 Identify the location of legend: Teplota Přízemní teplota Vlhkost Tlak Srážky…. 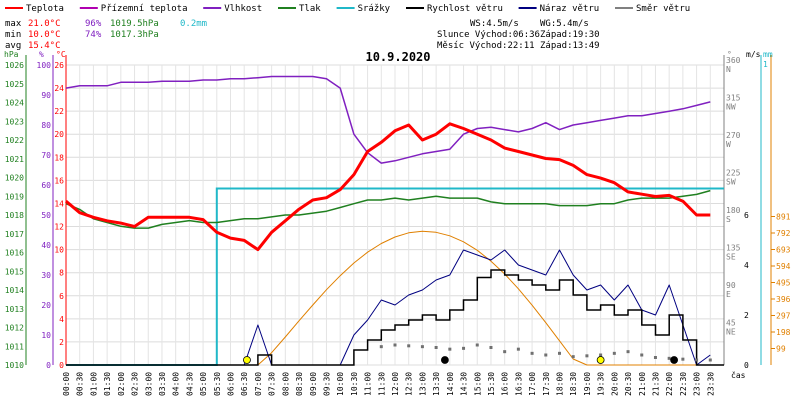
(347, 9).